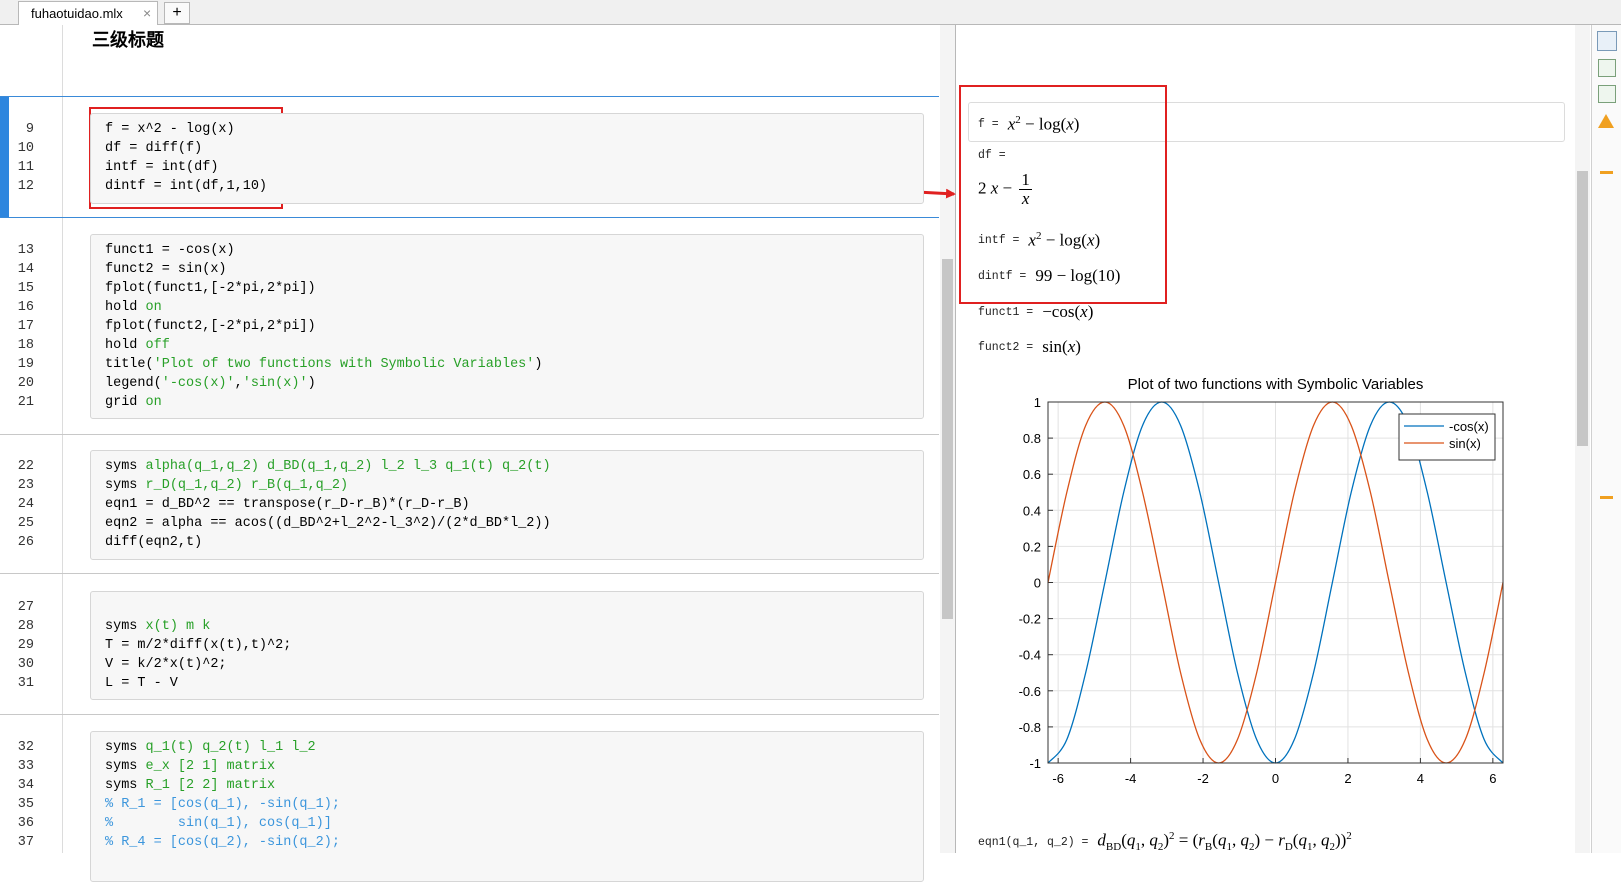  Describe the element at coordinates (218, 823) in the screenshot. I see `code-line: % sin(q_1), cos(q_1)]` at that location.